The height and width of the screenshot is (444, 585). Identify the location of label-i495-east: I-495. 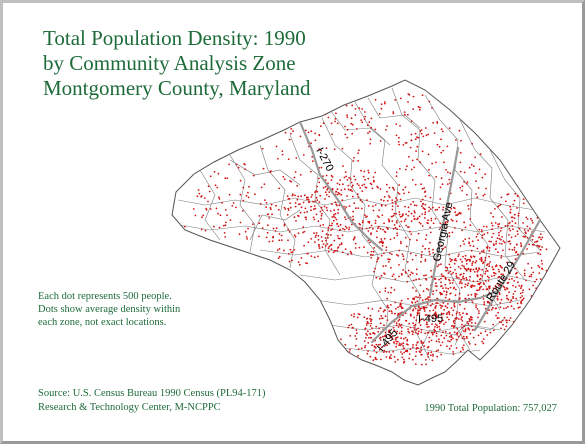
(430, 319).